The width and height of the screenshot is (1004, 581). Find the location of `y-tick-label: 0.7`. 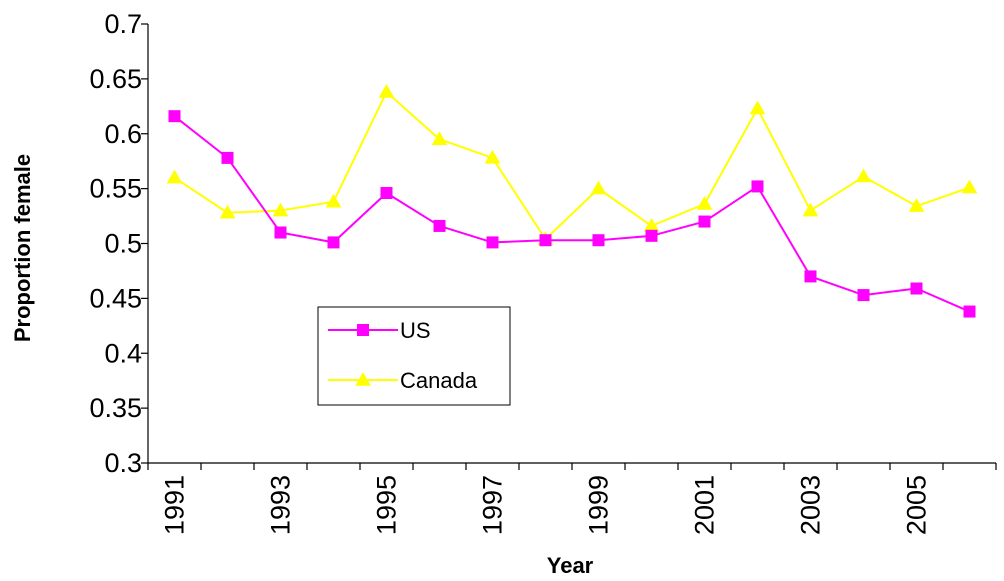

y-tick-label: 0.7 is located at coordinates (123, 24).